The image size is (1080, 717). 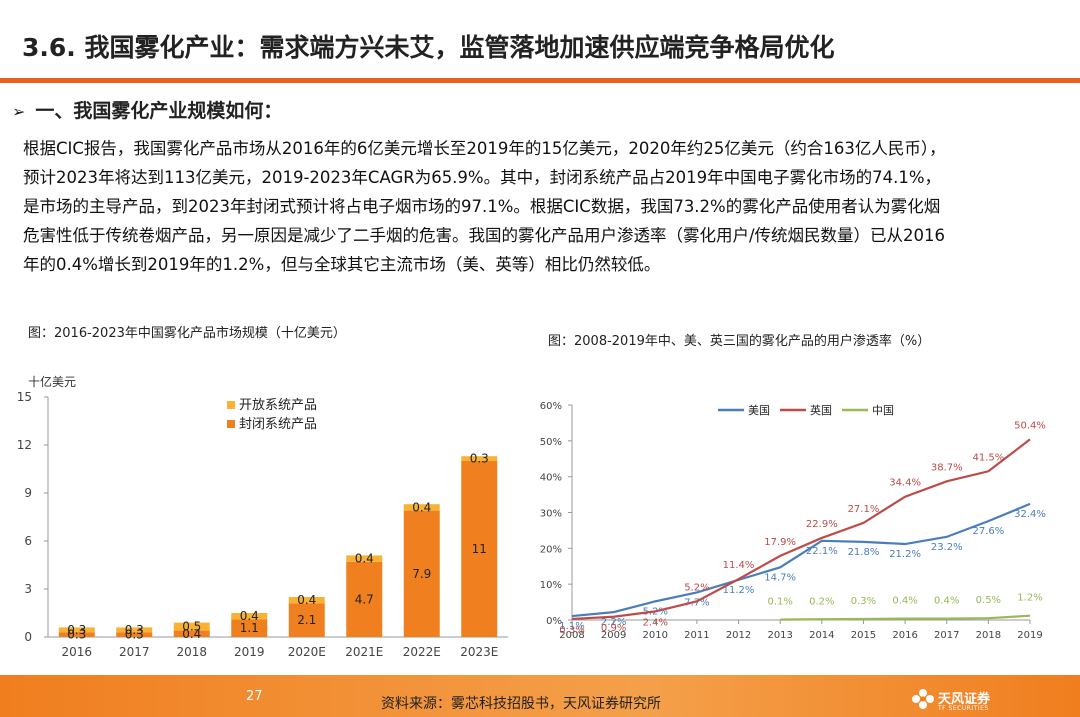 What do you see at coordinates (551, 549) in the screenshot?
I see `y-tick-label: 20%` at bounding box center [551, 549].